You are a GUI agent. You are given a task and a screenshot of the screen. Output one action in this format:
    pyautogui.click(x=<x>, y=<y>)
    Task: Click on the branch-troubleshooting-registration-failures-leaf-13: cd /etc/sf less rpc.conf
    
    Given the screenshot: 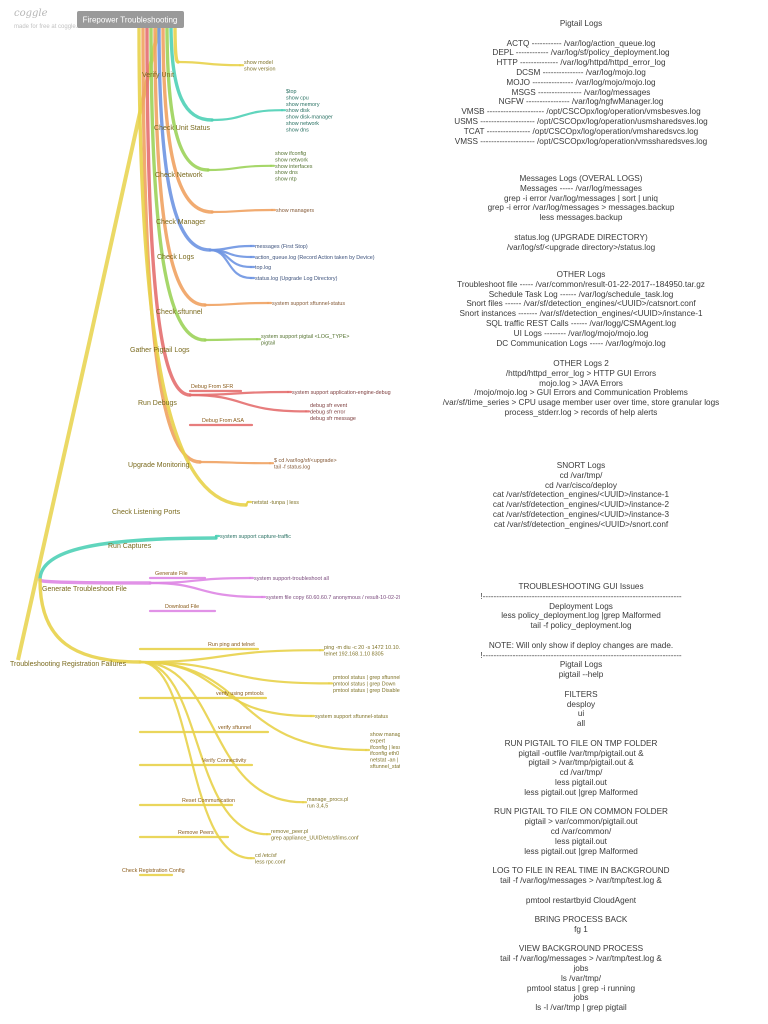 What is the action you would take?
    pyautogui.click(x=270, y=859)
    